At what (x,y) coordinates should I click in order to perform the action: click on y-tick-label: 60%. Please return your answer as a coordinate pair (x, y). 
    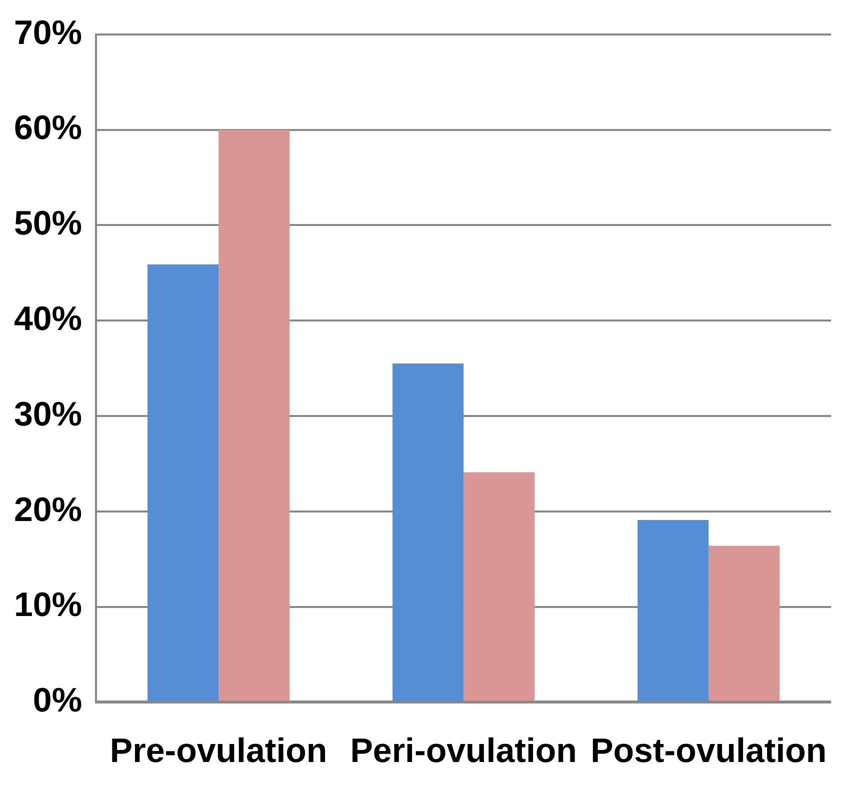
    Looking at the image, I should click on (48, 128).